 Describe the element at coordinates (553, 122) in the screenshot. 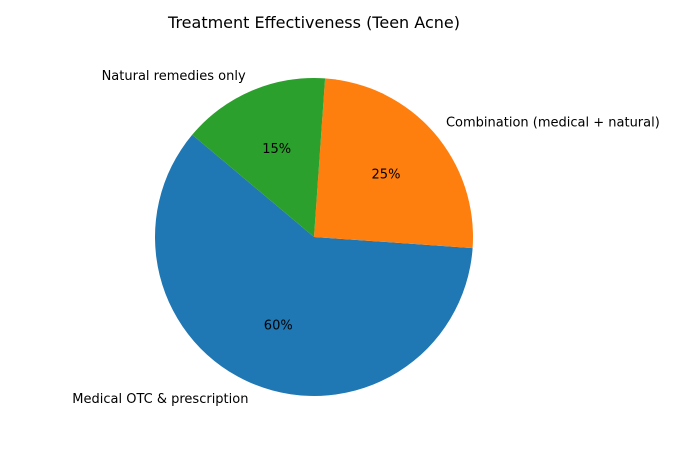

I see `slice-label: Combination (medical + natural)` at that location.